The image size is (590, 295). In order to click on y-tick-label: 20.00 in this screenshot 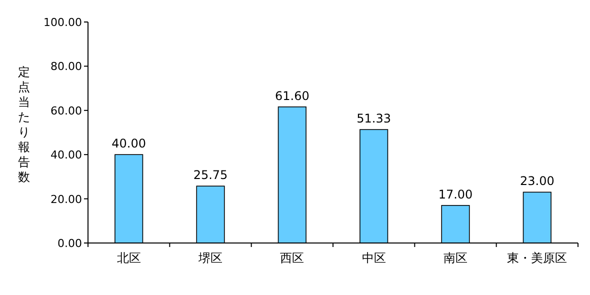, I will do `click(66, 199)`.